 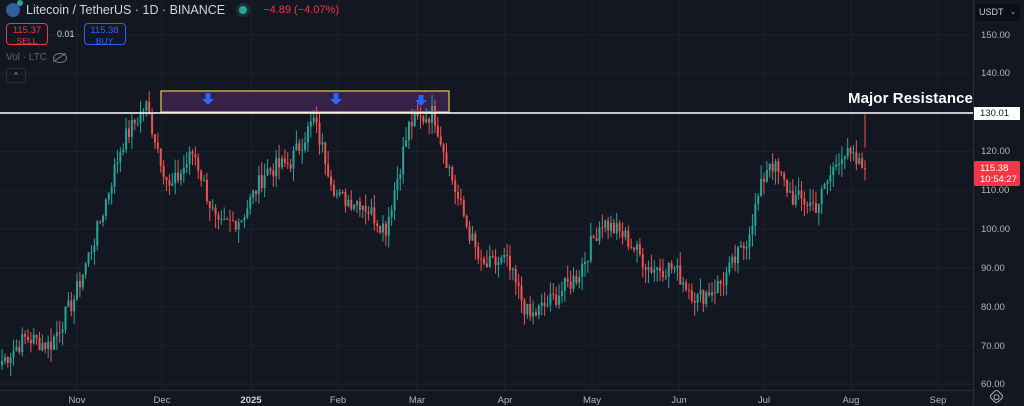 I want to click on volume-indicator-legend: Vol · LTC, so click(x=36, y=57).